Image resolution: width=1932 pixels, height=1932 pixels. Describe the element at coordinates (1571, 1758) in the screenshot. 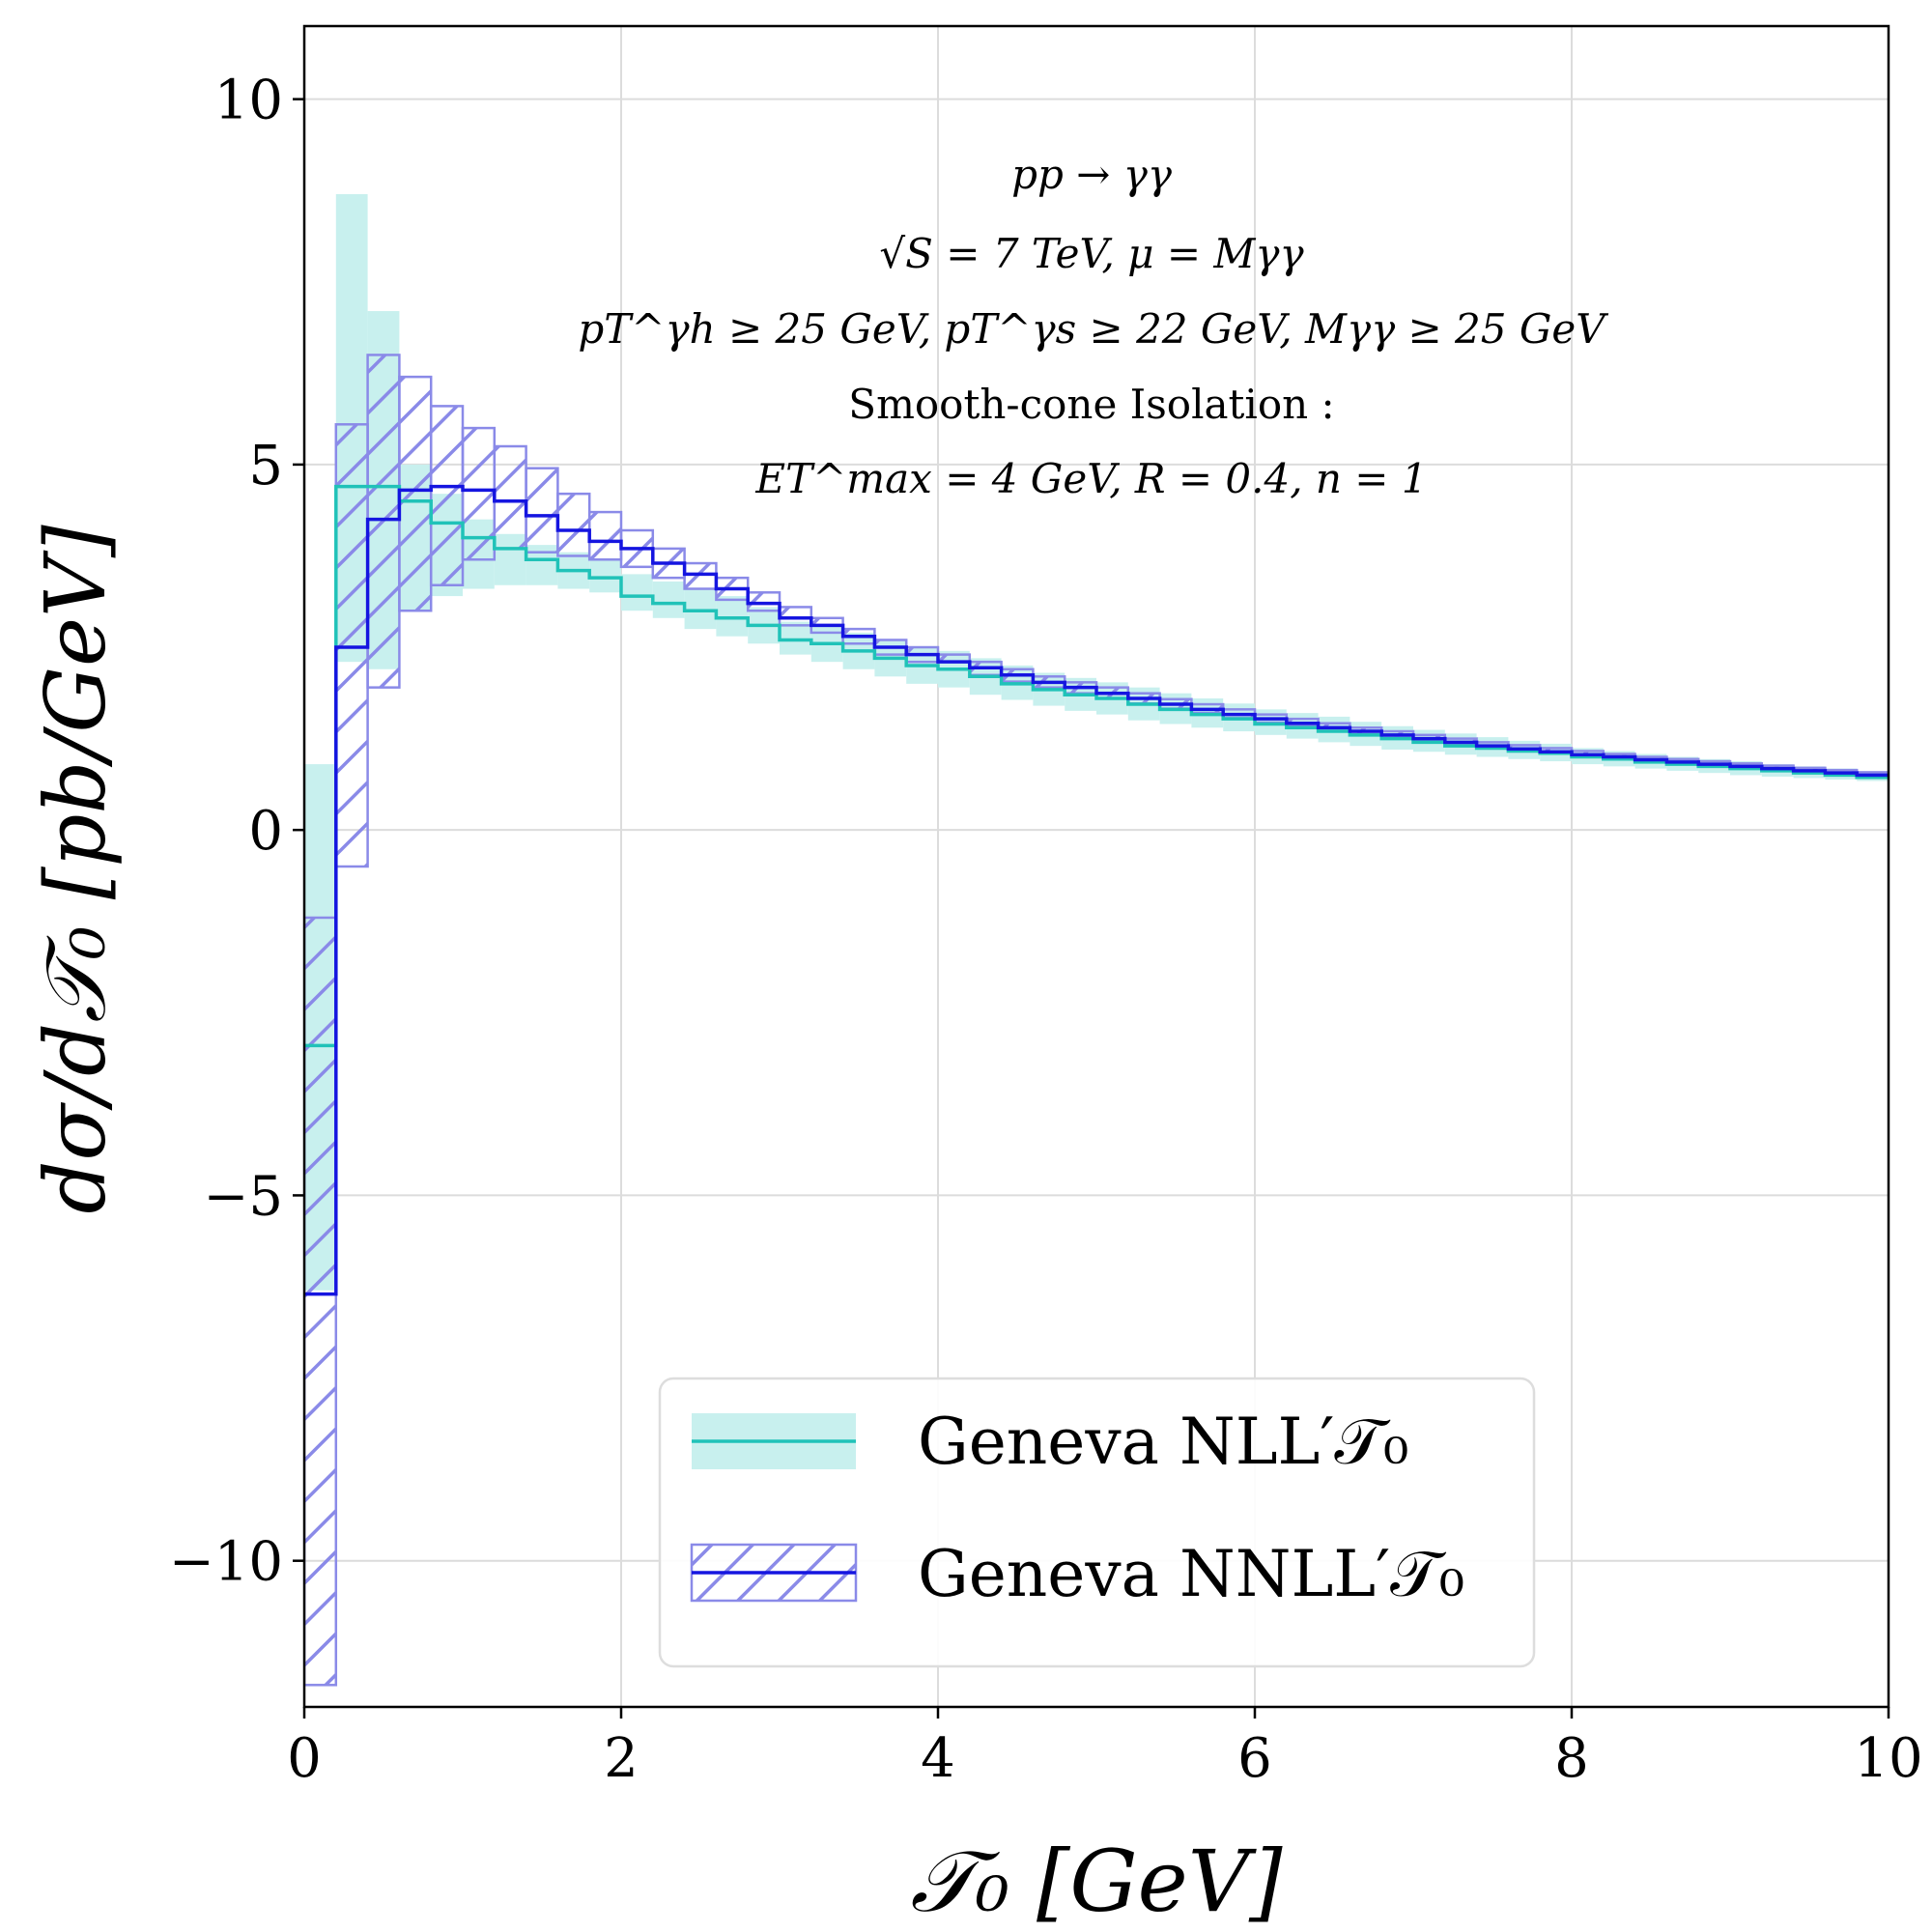

I see `x-tick-label: 8` at that location.